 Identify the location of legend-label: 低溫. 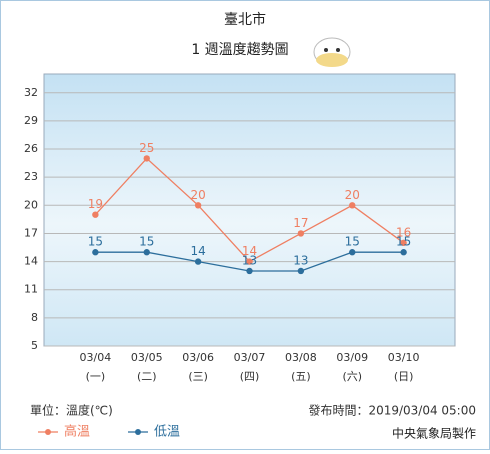
(167, 432).